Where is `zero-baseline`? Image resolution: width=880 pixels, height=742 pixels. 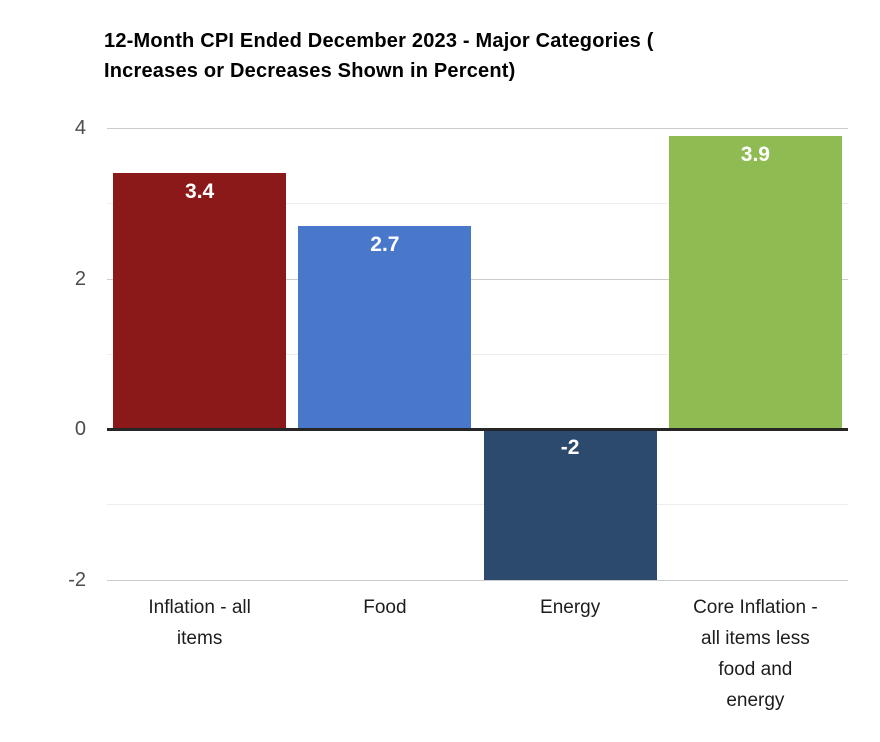 zero-baseline is located at coordinates (477, 429).